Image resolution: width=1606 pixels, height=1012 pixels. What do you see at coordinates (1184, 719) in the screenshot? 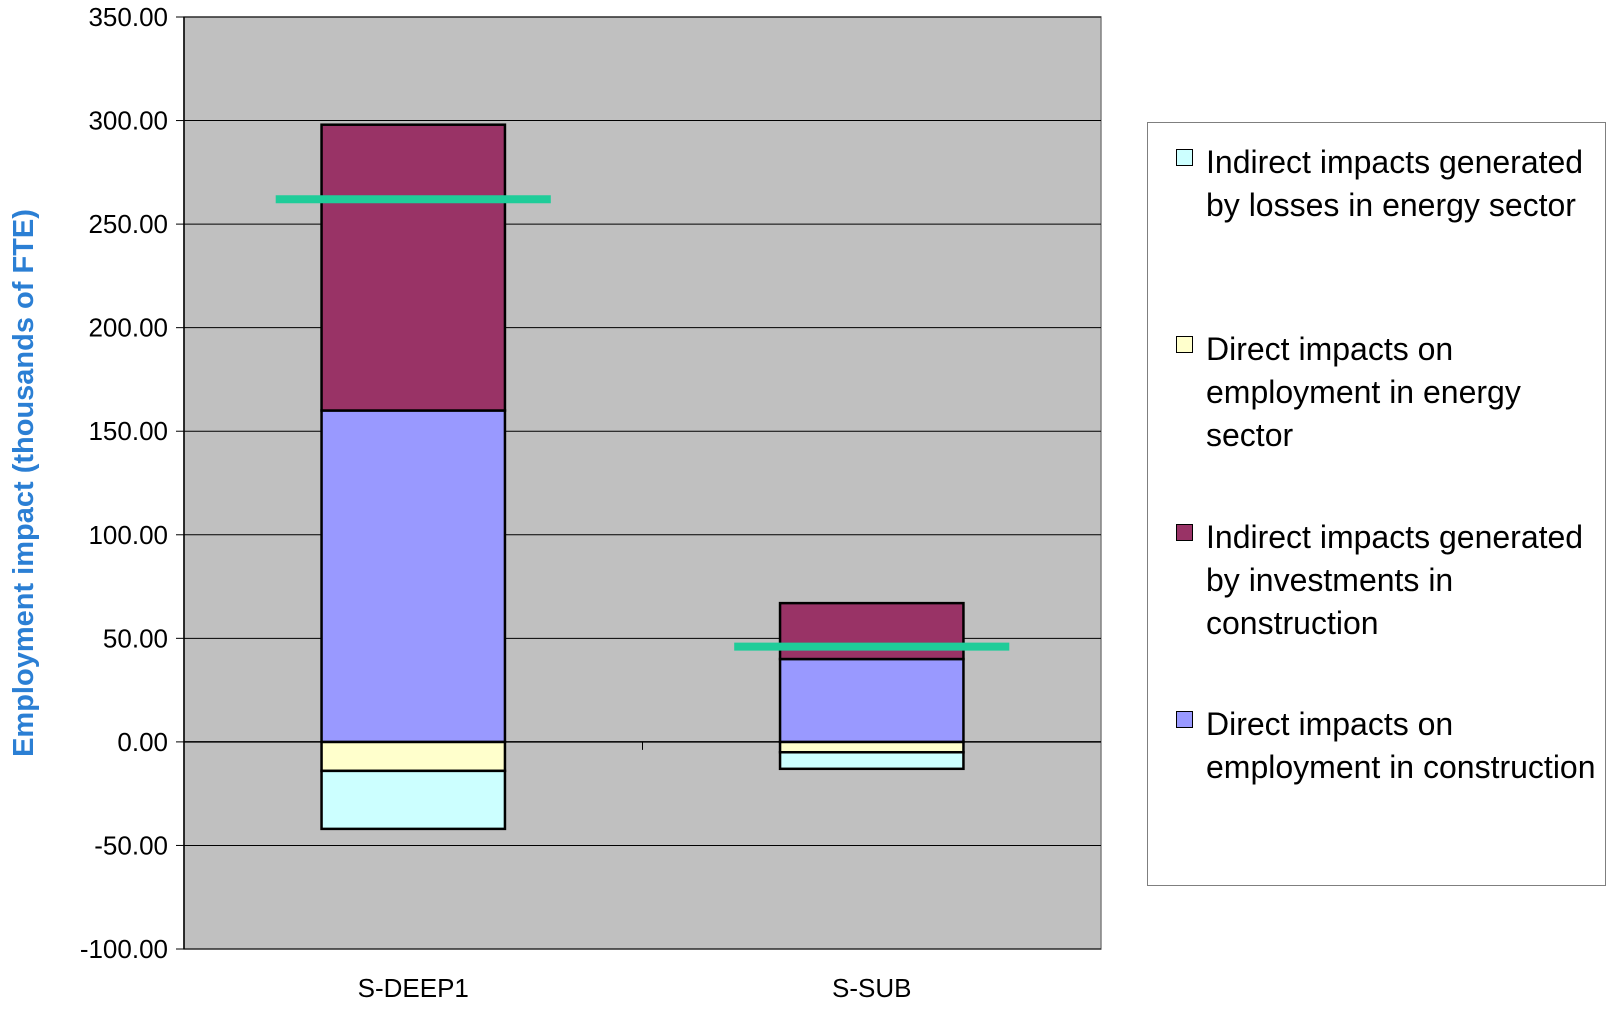
I see `legend-swatch-direct-construction` at bounding box center [1184, 719].